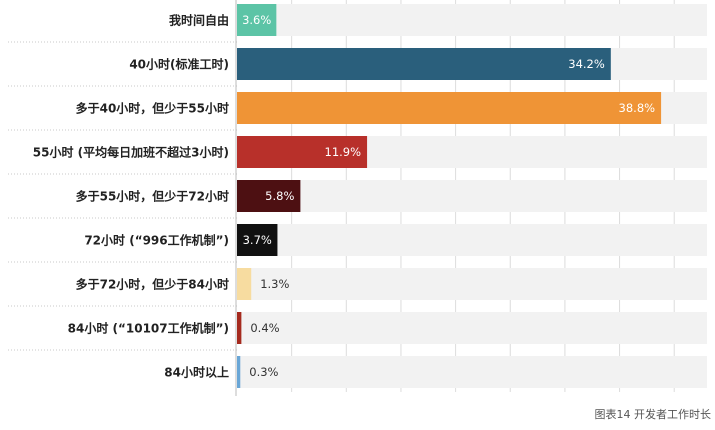 This screenshot has height=430, width=715. Describe the element at coordinates (196, 372) in the screenshot. I see `category-label: 84小时以上` at that location.